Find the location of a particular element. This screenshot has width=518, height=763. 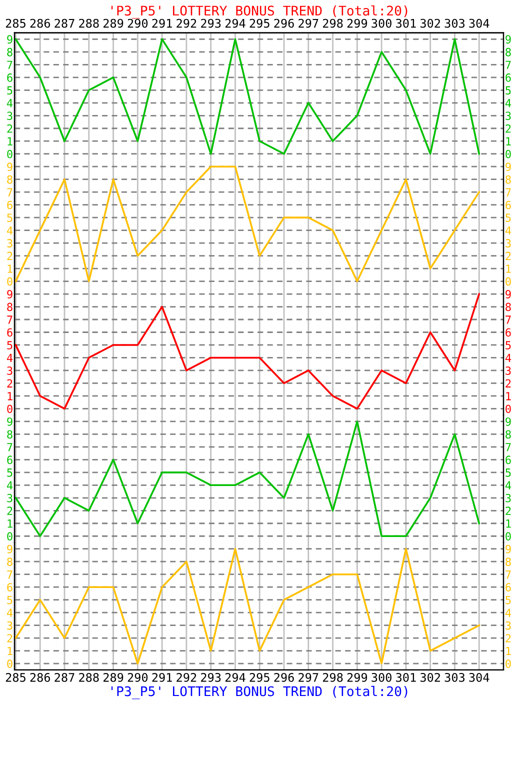

chart-title: 'P3_P5' LOTTERY BONUS TREND (Total:20) is located at coordinates (259, 12).